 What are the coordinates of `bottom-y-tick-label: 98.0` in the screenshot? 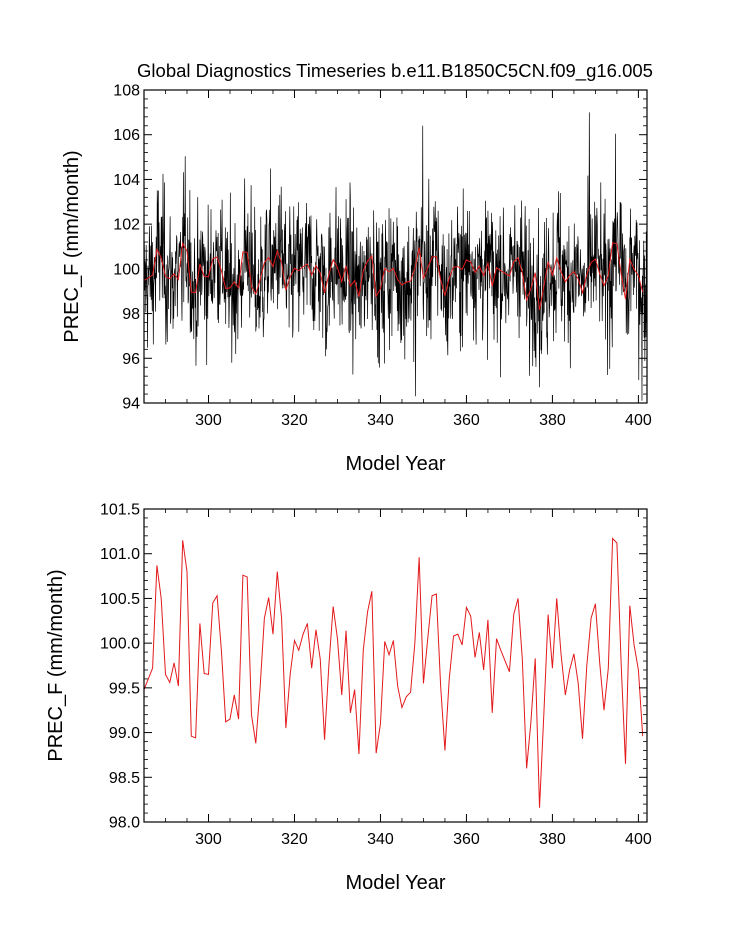 It's located at (124, 823).